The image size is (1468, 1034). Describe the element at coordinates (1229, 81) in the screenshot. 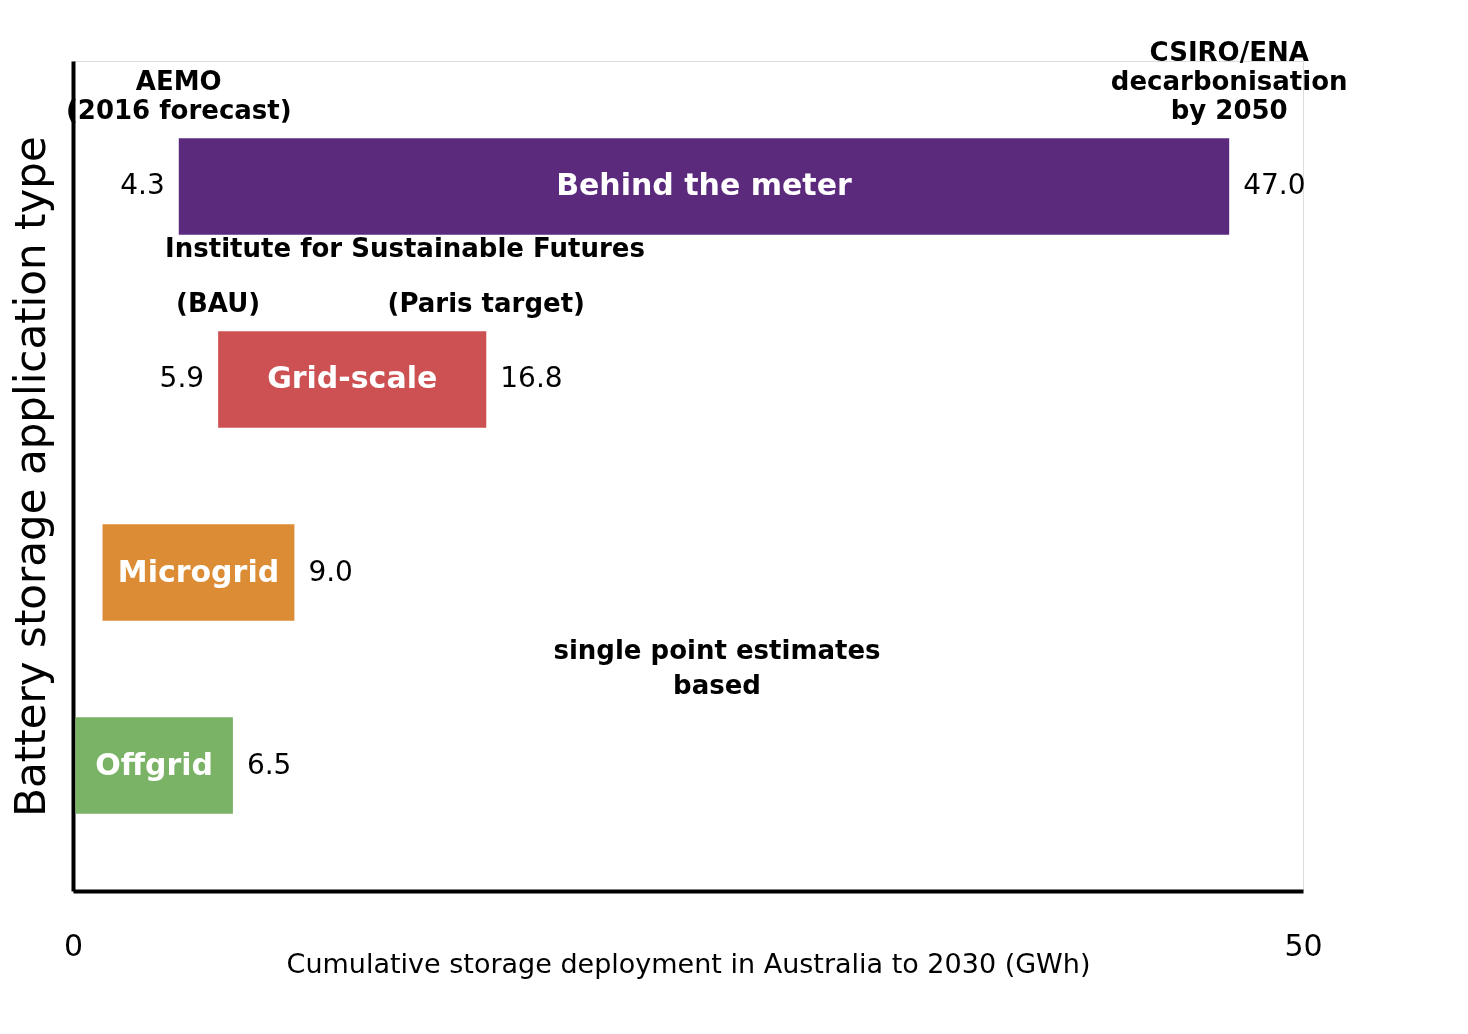

I see `annotation: CSIRO/ENA decarbonisation by 2050` at that location.